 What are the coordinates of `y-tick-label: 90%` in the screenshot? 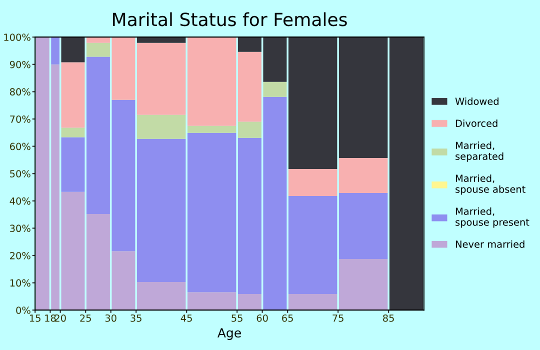 It's located at (20, 64).